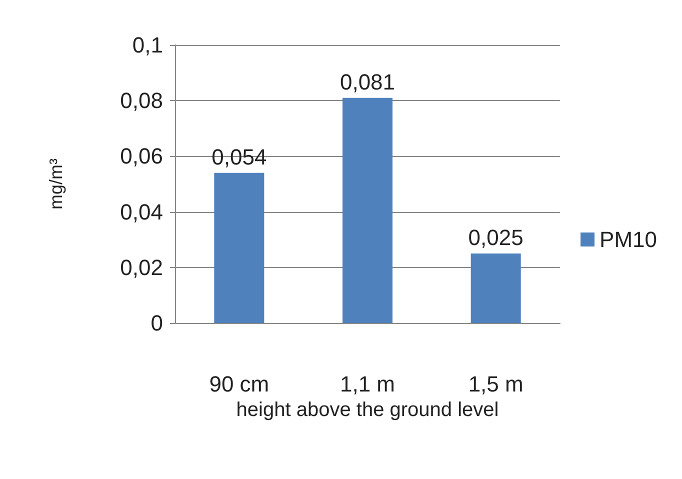  I want to click on y-tick-label: 0, so click(156, 323).